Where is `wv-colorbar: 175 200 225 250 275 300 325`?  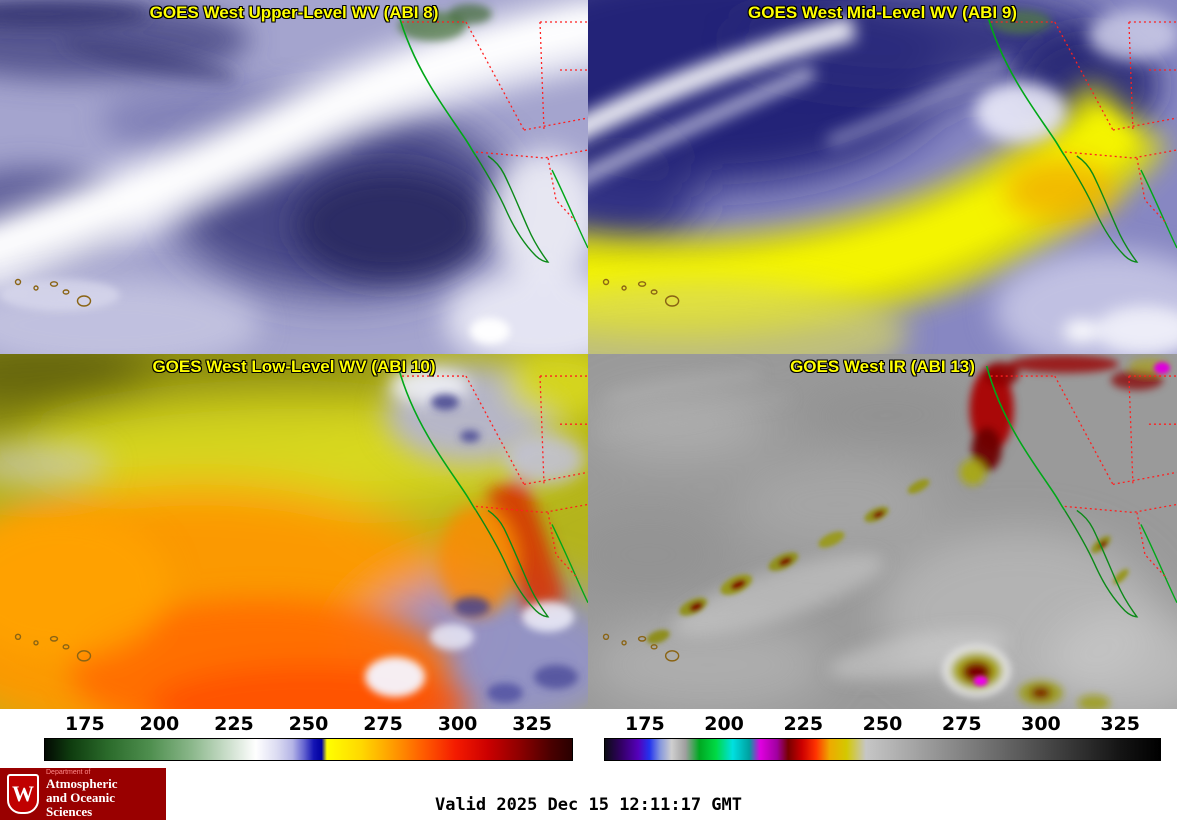
wv-colorbar: 175 200 225 250 275 300 325 is located at coordinates (308, 736).